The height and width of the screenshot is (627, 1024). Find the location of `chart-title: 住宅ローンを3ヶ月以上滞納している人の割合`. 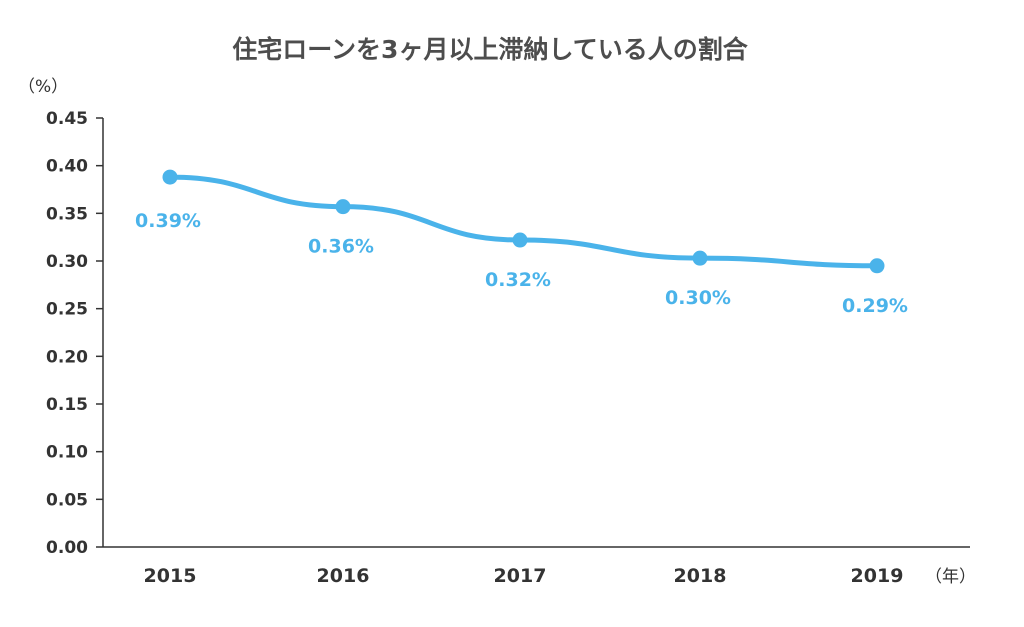

chart-title: 住宅ローンを3ヶ月以上滞納している人の割合 is located at coordinates (490, 49).